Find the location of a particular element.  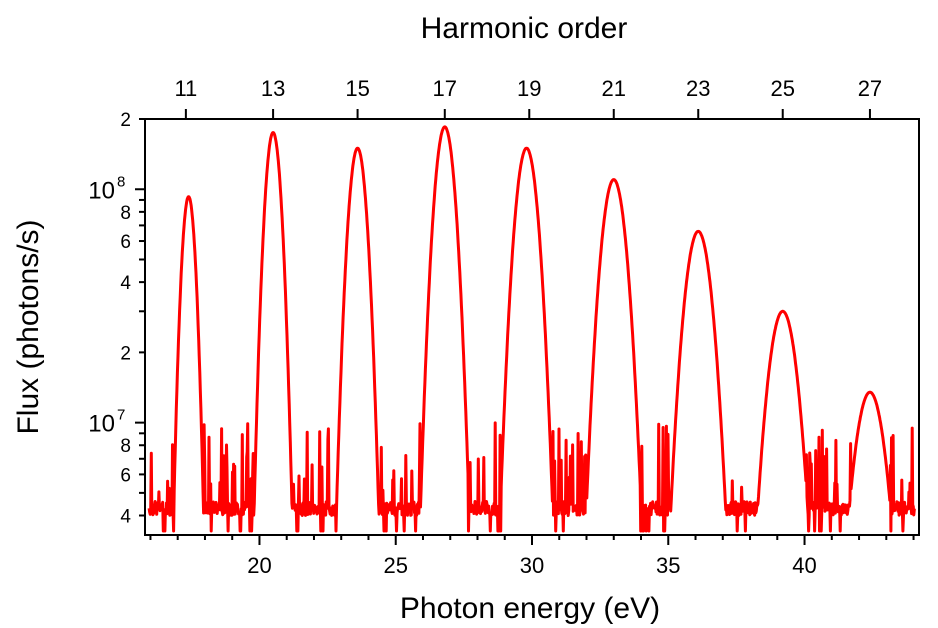

peak-point-h13 is located at coordinates (273, 133).